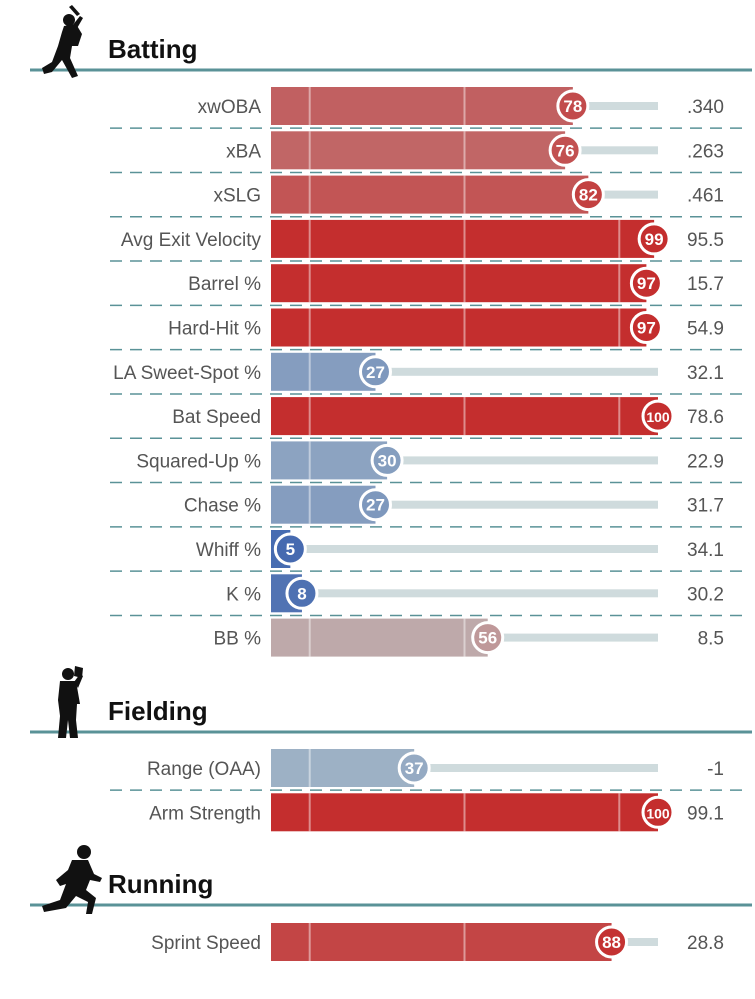 This screenshot has height=999, width=755. I want to click on metric-row: Arm Strength 100 99.1, so click(430, 810).